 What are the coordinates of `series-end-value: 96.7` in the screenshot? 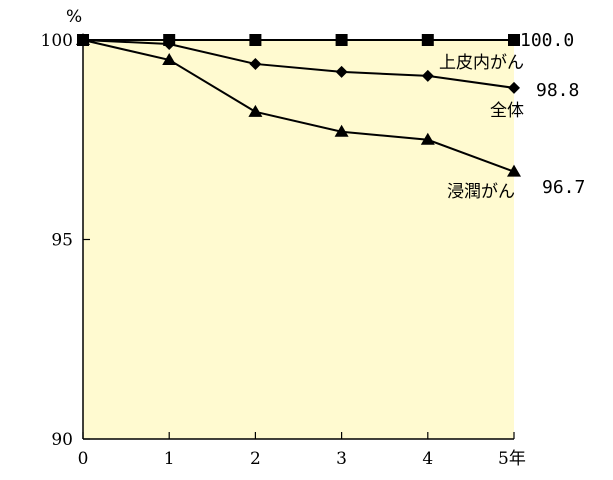 It's located at (563, 187).